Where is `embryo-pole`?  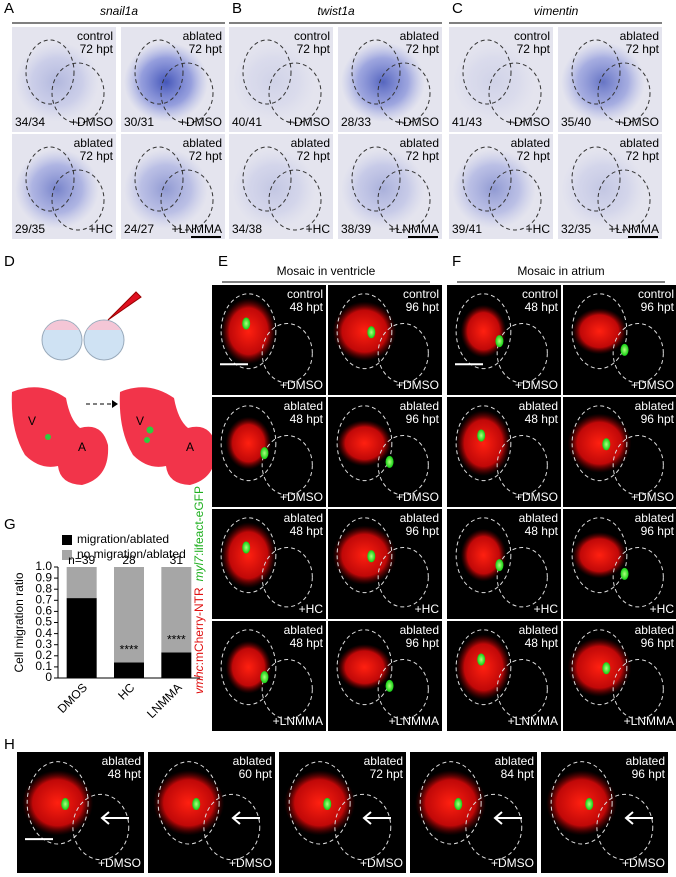
embryo-pole is located at coordinates (62, 325).